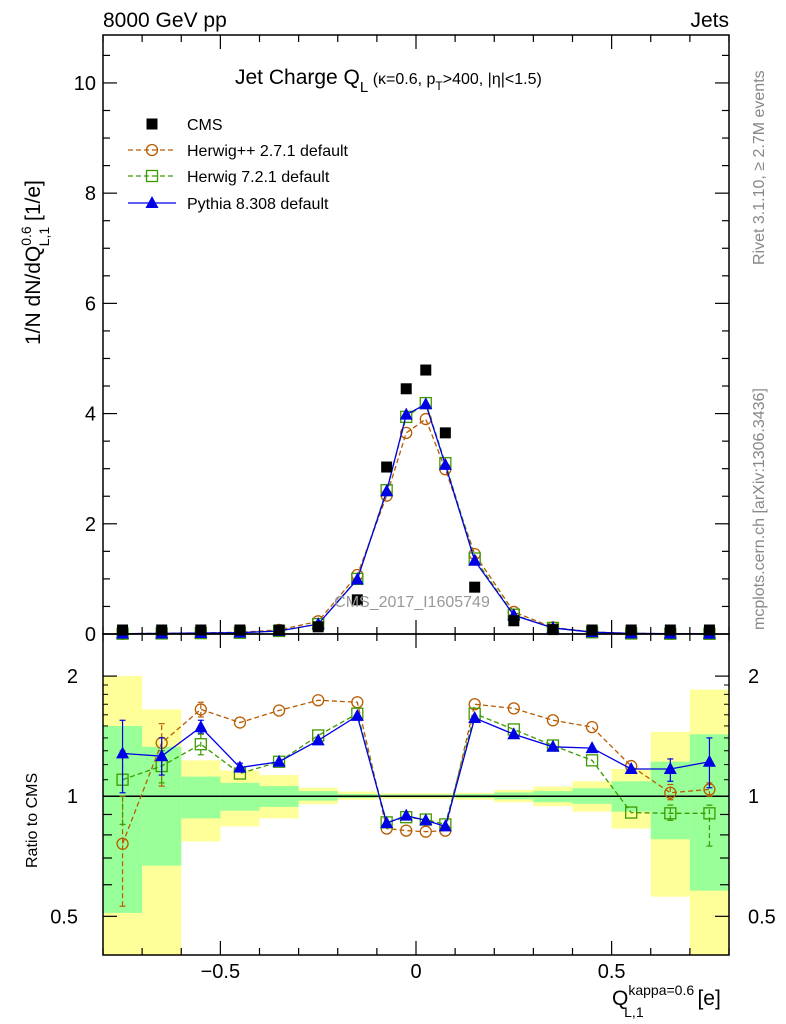 The image size is (786, 1024). What do you see at coordinates (706, 998) in the screenshot?
I see `xlabel-part: [e]` at bounding box center [706, 998].